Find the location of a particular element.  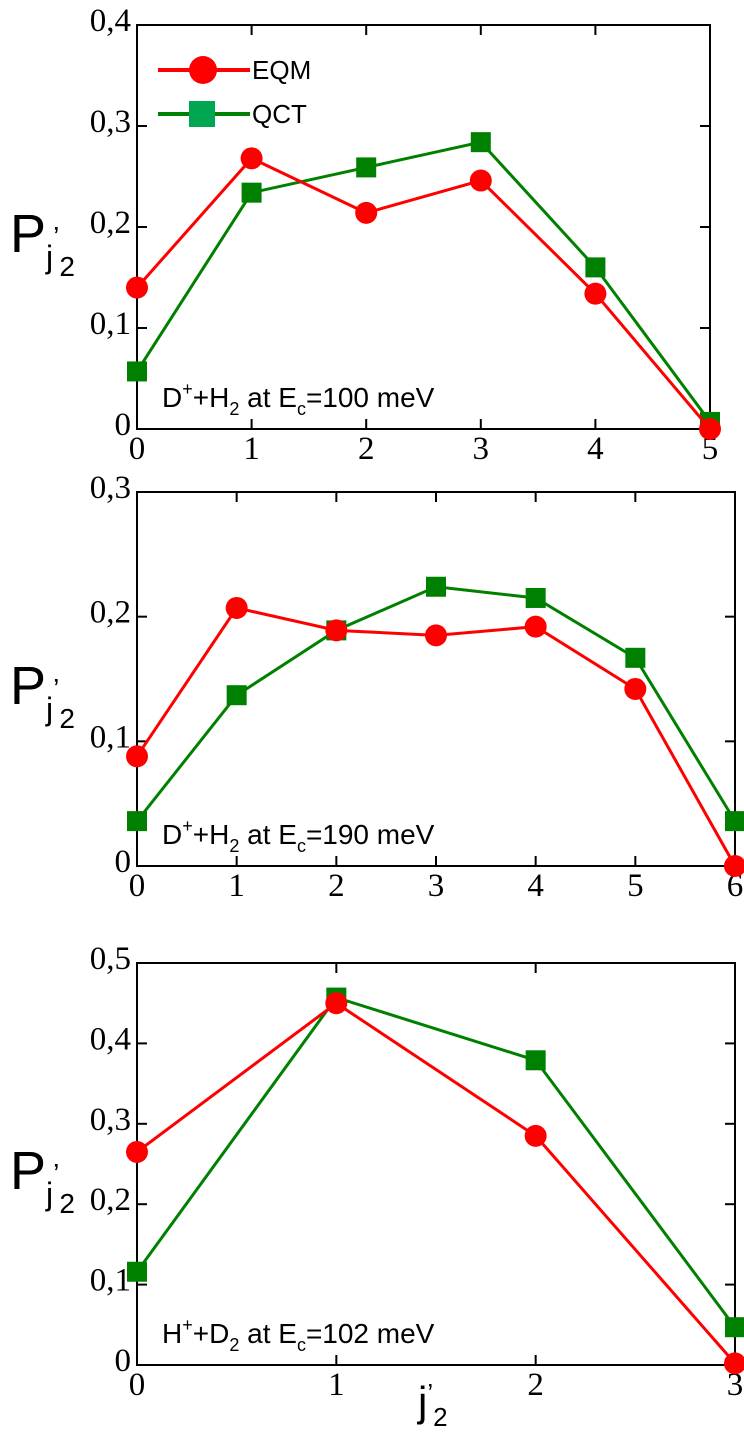

x-label-prime: ’ is located at coordinates (430, 1393).